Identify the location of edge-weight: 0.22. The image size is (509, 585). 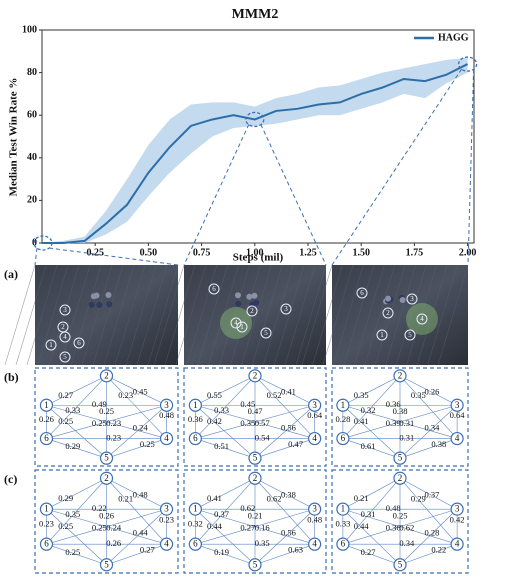
(438, 550).